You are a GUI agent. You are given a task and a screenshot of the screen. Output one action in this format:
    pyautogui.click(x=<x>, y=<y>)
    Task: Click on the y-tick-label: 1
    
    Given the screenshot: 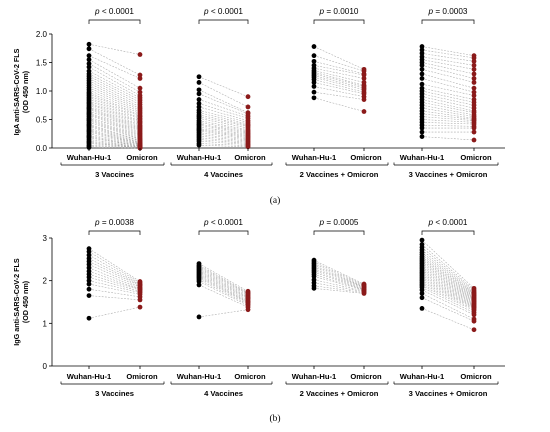 What is the action you would take?
    pyautogui.click(x=45, y=323)
    